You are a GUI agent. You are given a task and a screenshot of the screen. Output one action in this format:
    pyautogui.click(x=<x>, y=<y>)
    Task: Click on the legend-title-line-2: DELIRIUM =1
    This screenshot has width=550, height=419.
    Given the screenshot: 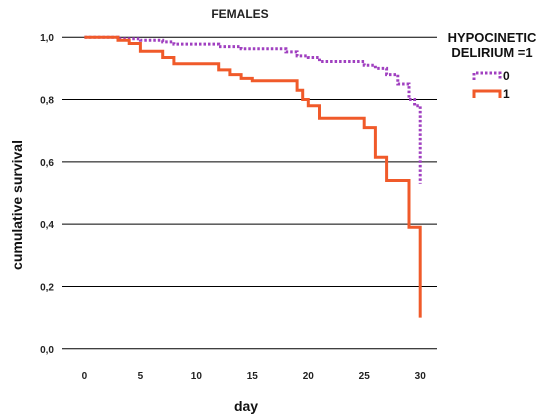 What is the action you would take?
    pyautogui.click(x=491, y=52)
    